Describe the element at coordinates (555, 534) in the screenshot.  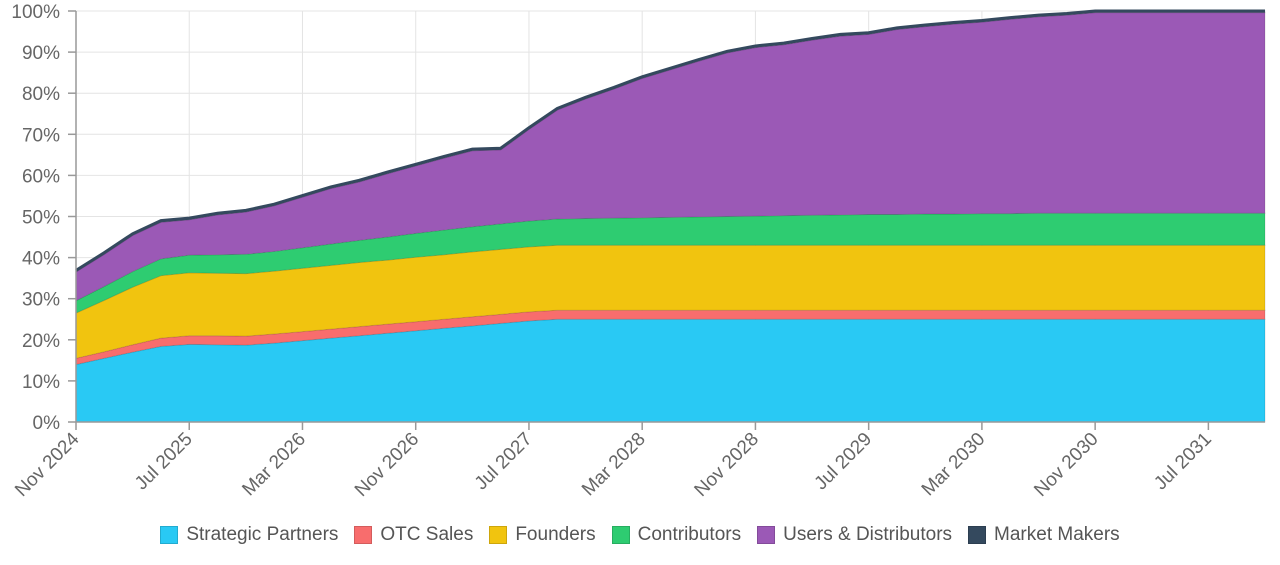
I see `legend-label: Founders` at that location.